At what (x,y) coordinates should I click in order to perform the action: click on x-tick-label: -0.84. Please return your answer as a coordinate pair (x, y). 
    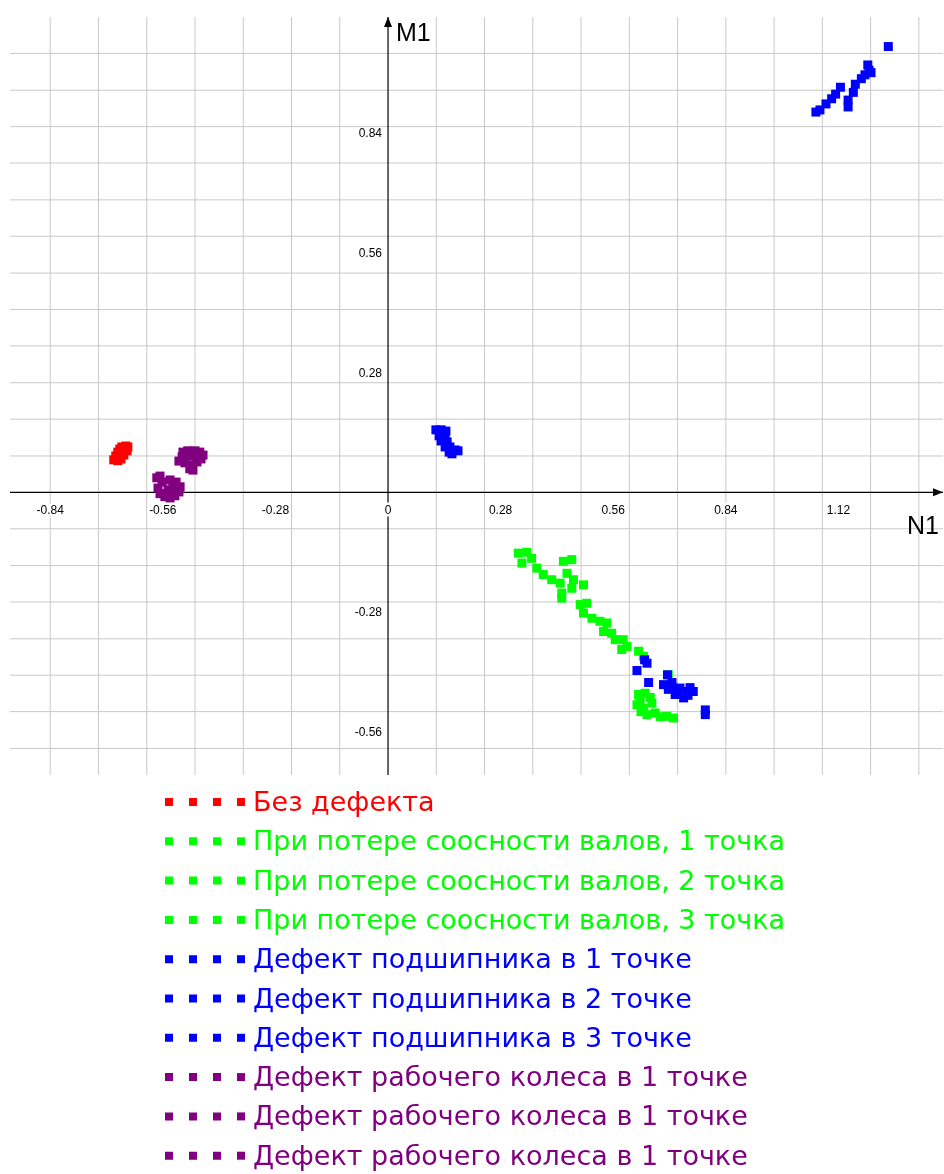
    Looking at the image, I should click on (50, 510).